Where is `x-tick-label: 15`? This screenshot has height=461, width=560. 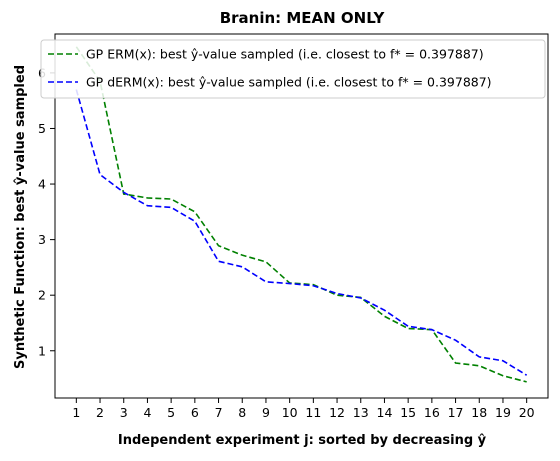 x-tick-label: 15 is located at coordinates (408, 412).